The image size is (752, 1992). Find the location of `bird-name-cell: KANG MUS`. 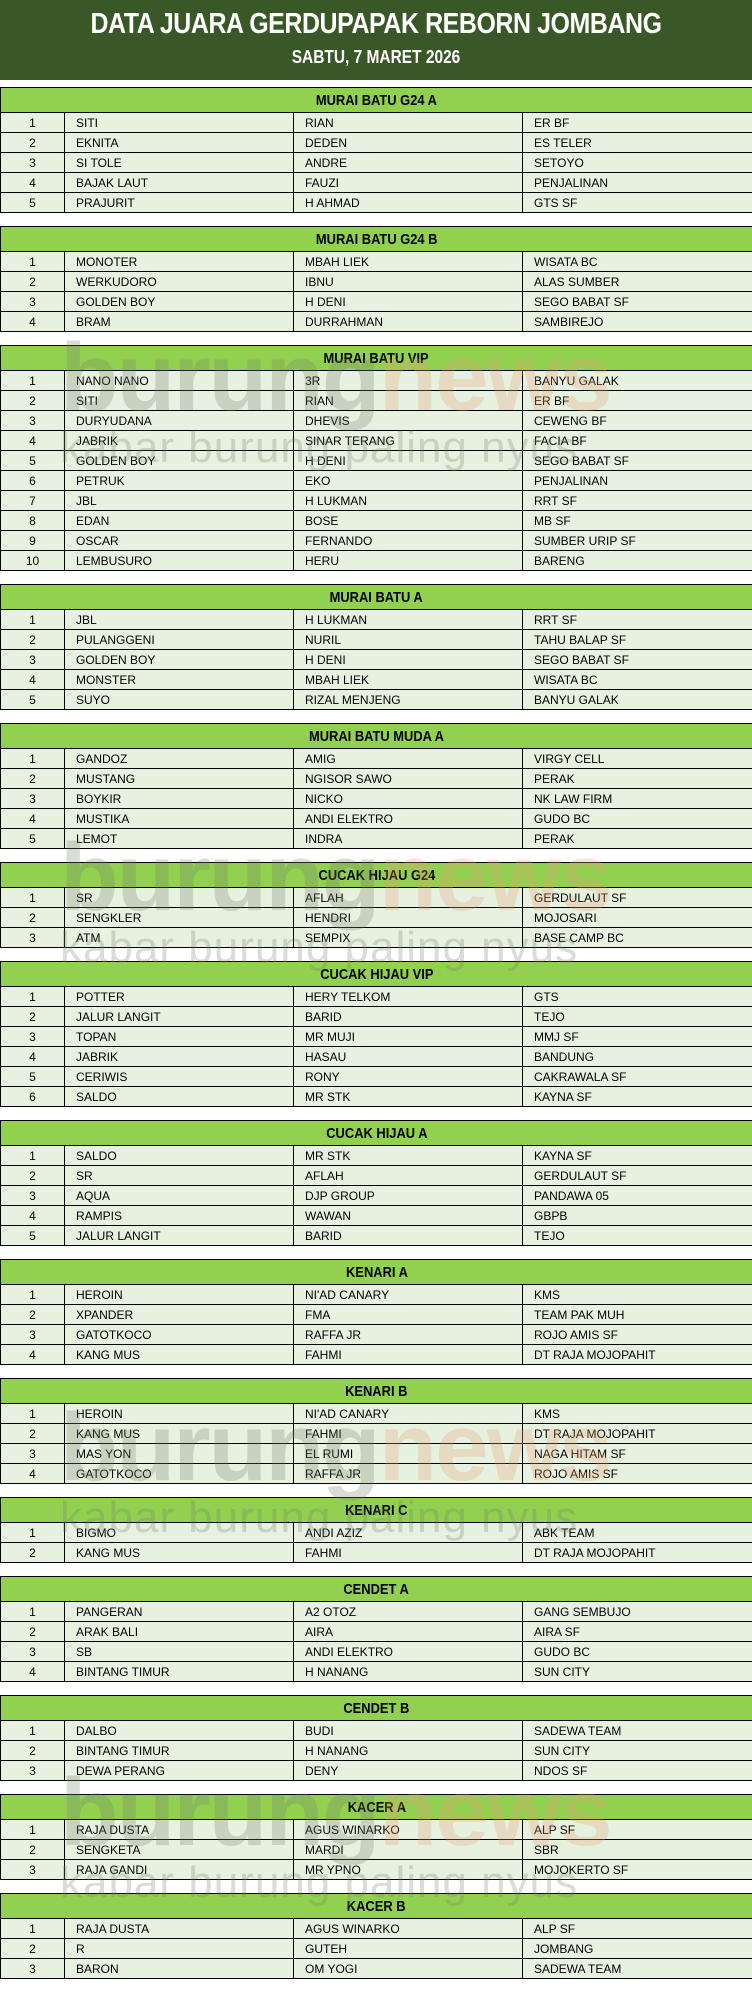

bird-name-cell: KANG MUS is located at coordinates (179, 1434).